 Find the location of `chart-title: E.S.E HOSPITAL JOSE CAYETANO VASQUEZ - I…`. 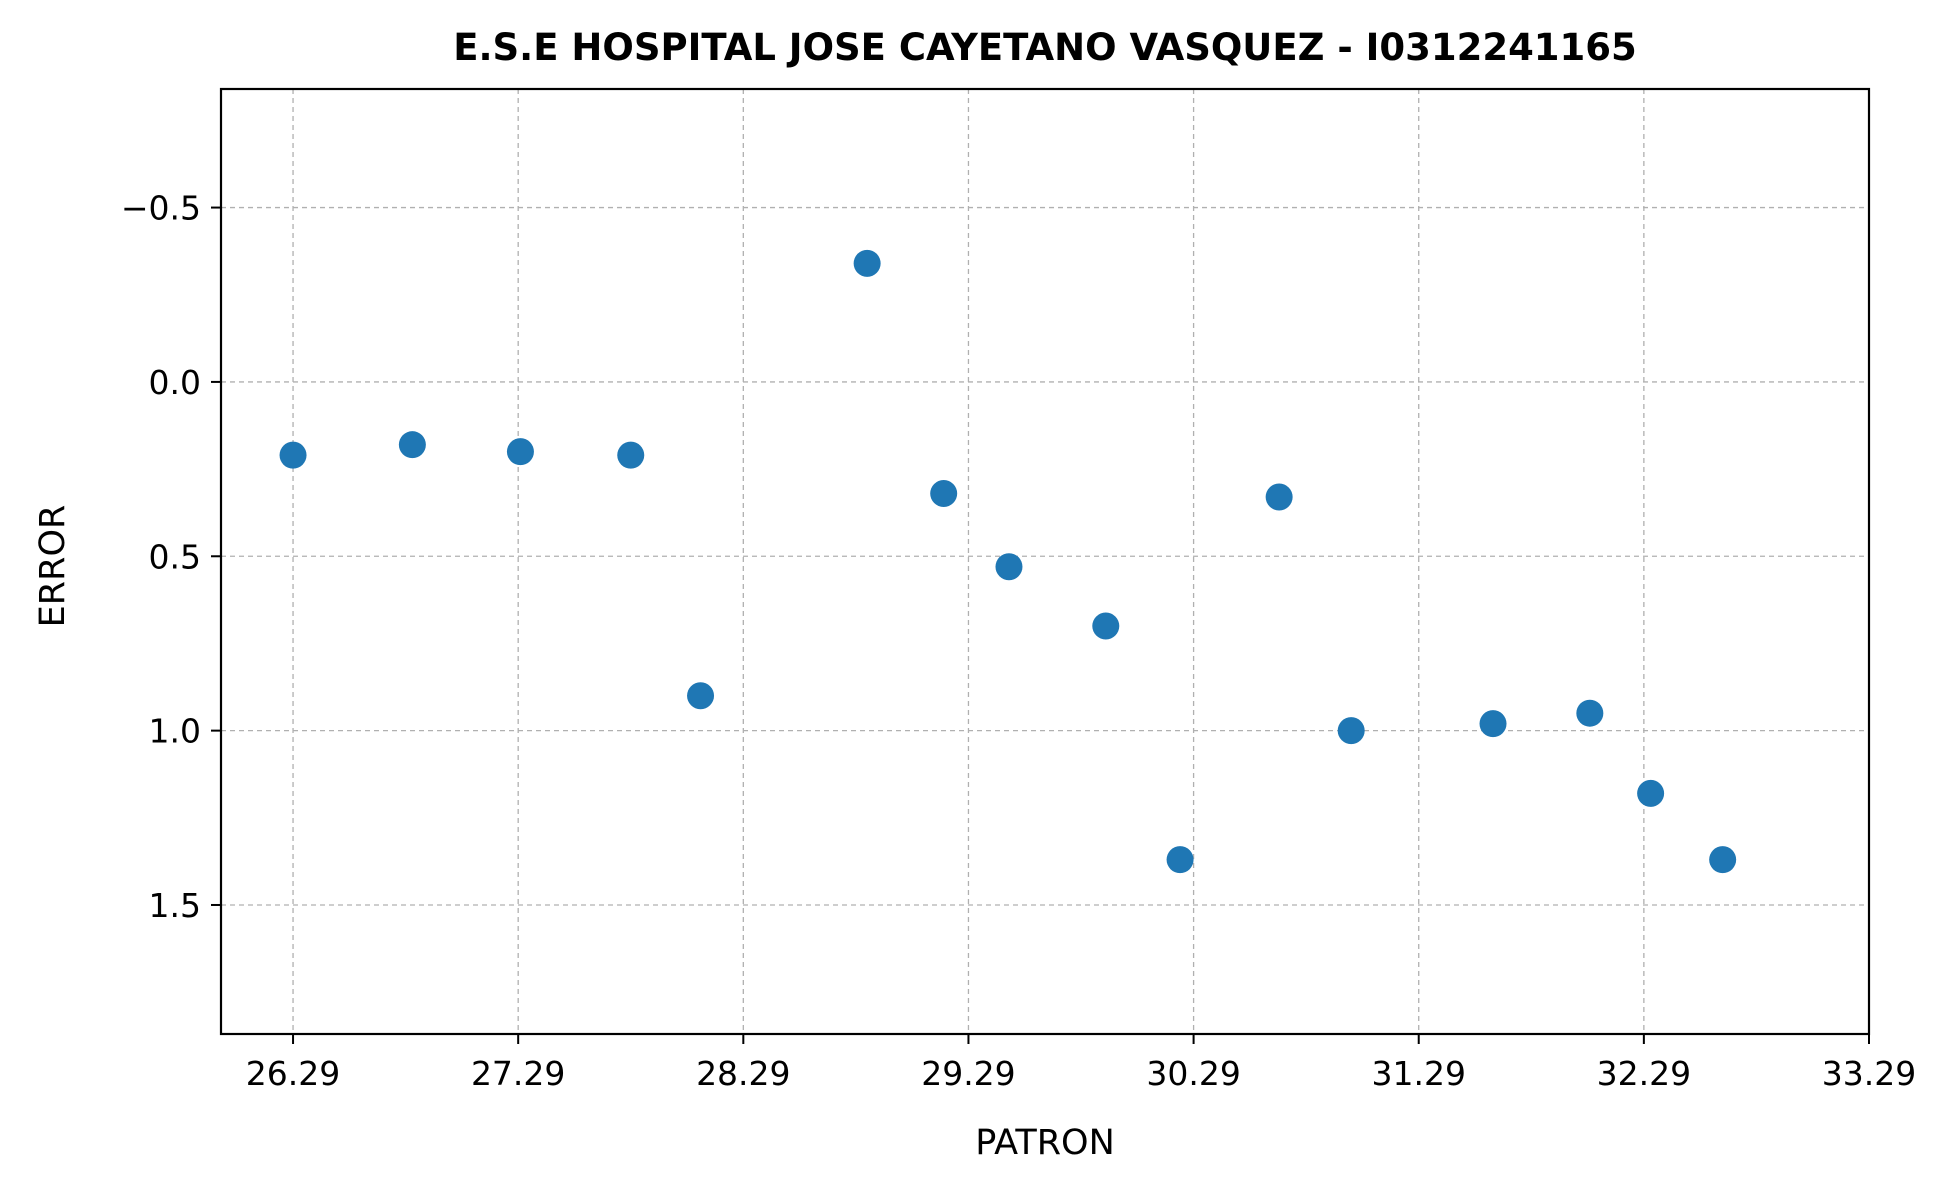

chart-title: E.S.E HOSPITAL JOSE CAYETANO VASQUEZ - I… is located at coordinates (1045, 47).